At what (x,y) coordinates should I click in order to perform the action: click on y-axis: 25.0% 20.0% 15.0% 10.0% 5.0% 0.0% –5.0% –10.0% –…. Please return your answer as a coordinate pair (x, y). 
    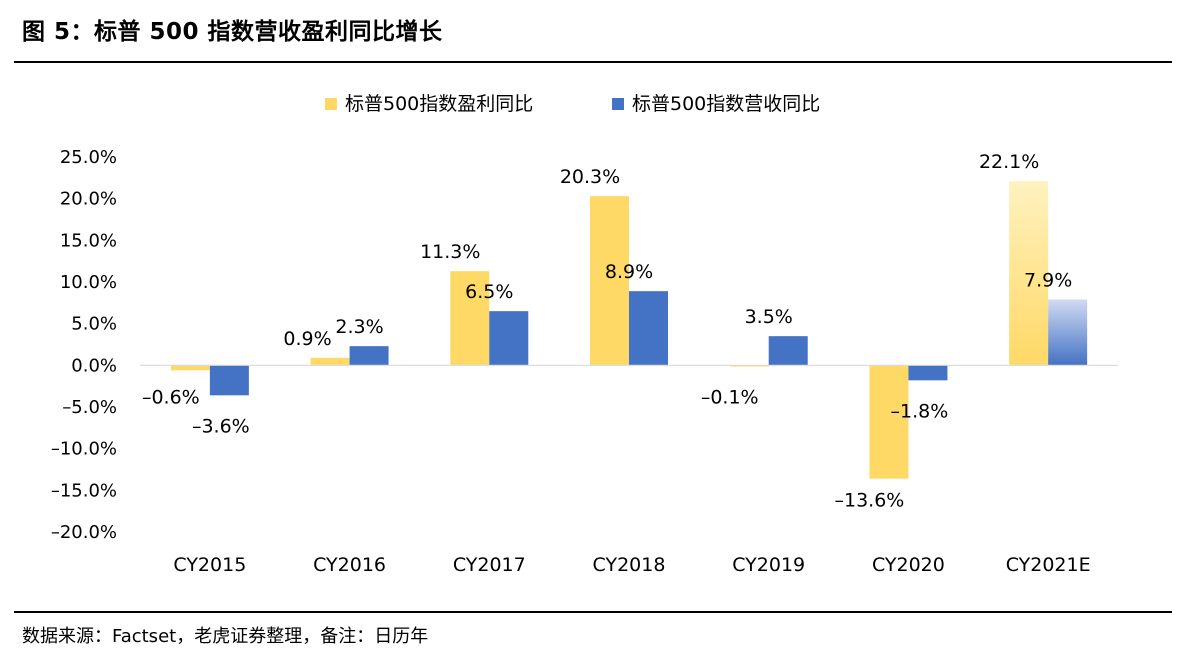
    Looking at the image, I should click on (84, 345).